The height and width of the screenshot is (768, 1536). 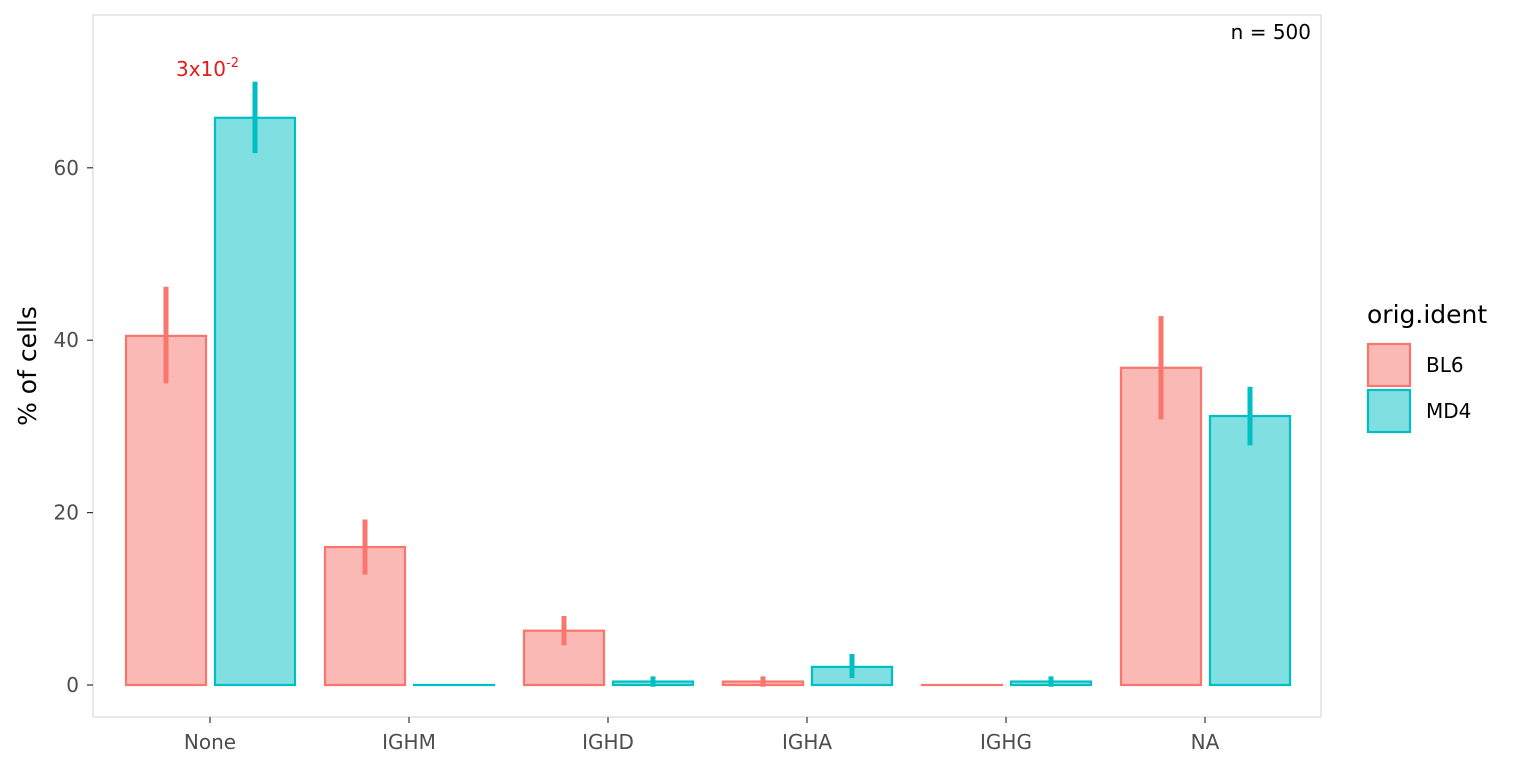 What do you see at coordinates (1389, 365) in the screenshot?
I see `legend-key-bl6` at bounding box center [1389, 365].